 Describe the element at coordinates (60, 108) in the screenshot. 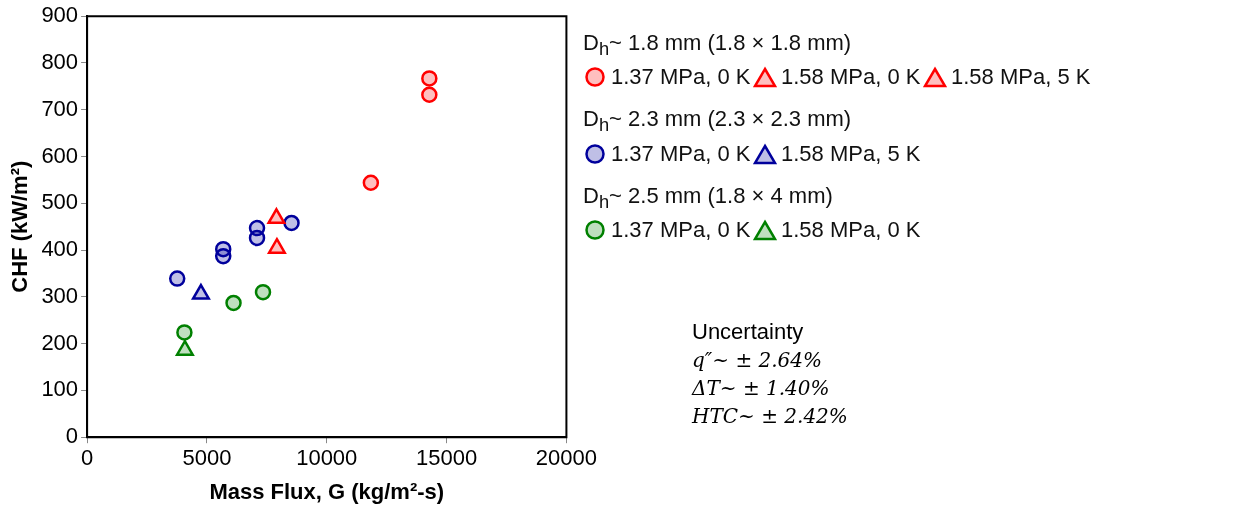

I see `y-tick-label: 700` at that location.